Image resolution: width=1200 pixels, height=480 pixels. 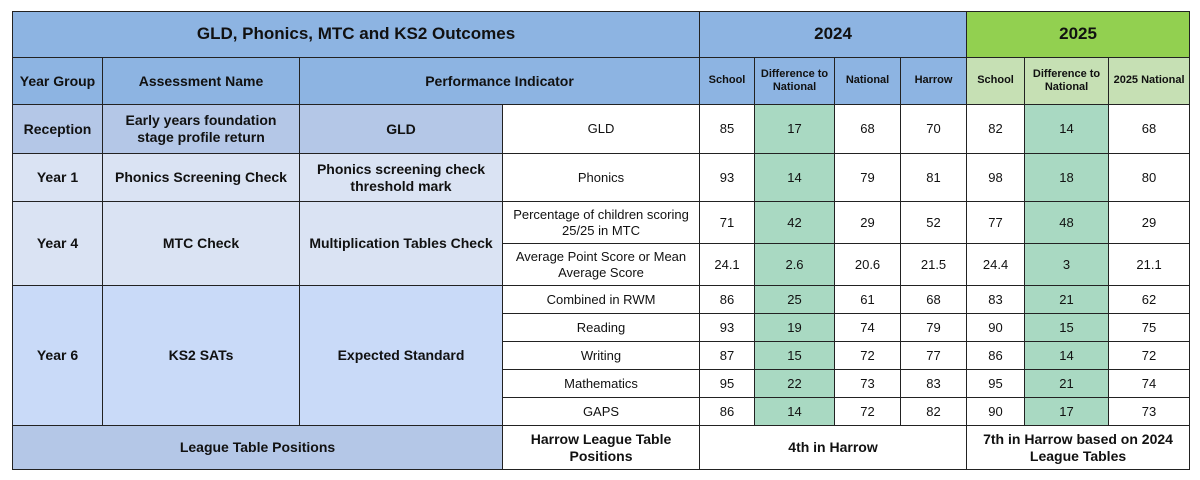 What do you see at coordinates (1149, 264) in the screenshot?
I see `cell-national-2025: 21.1` at bounding box center [1149, 264].